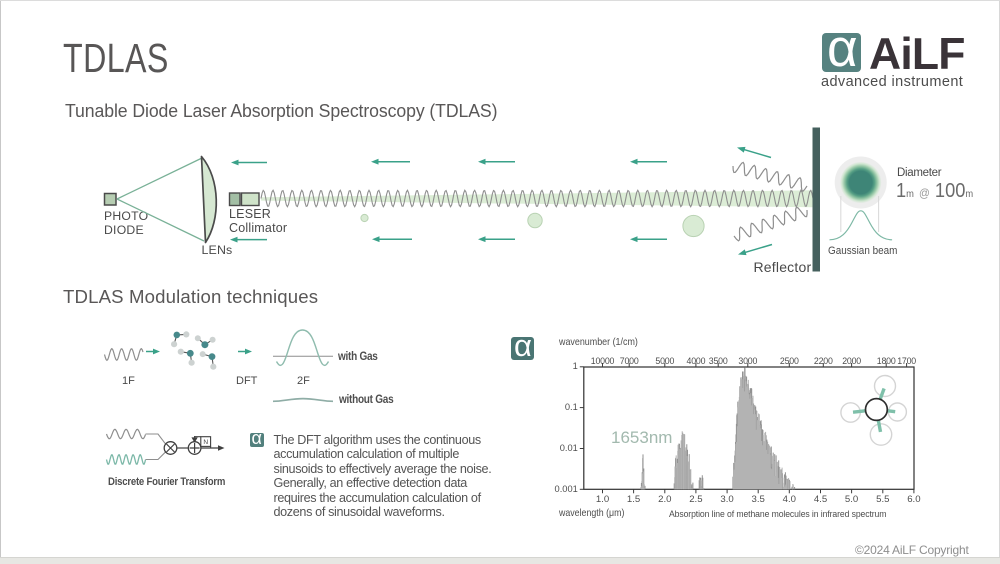 The image size is (1000, 564). I want to click on svg-text: N, so click(205, 442).